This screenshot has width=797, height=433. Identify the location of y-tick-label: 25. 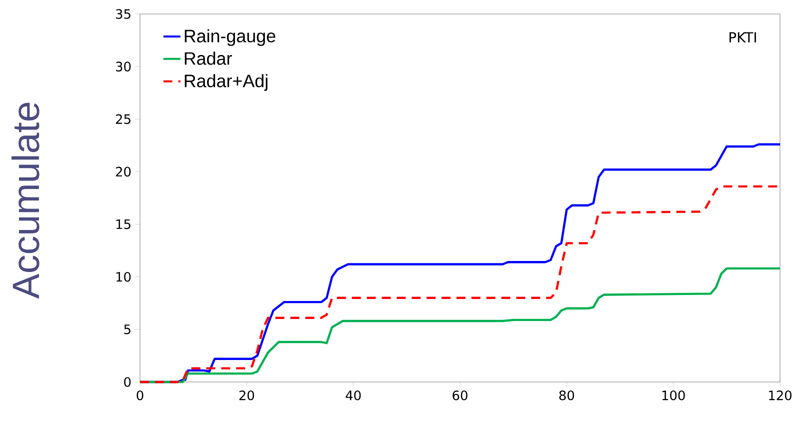
(123, 119).